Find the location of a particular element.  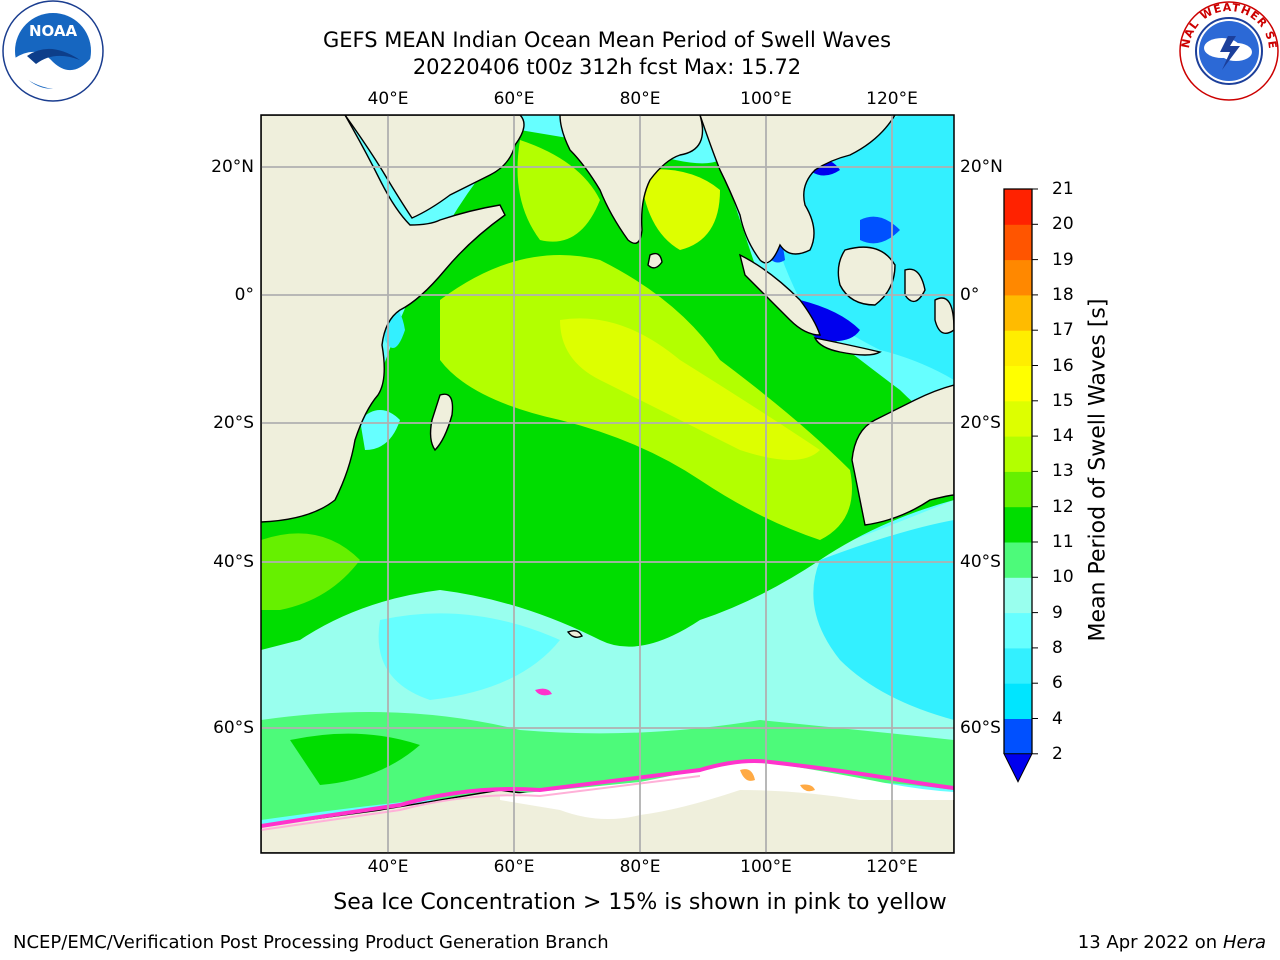

lon-label-bottom: 100°E is located at coordinates (766, 867).